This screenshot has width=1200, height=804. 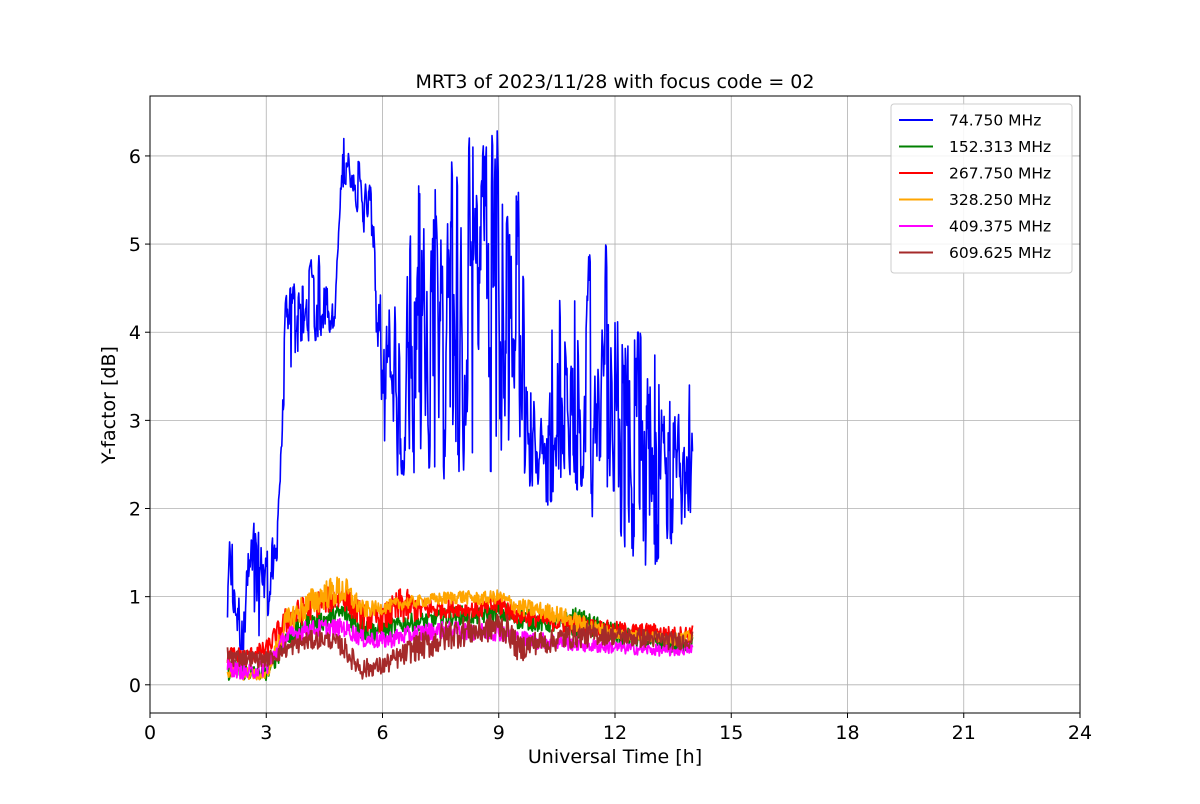 I want to click on x-tick-label: 18, so click(x=847, y=733).